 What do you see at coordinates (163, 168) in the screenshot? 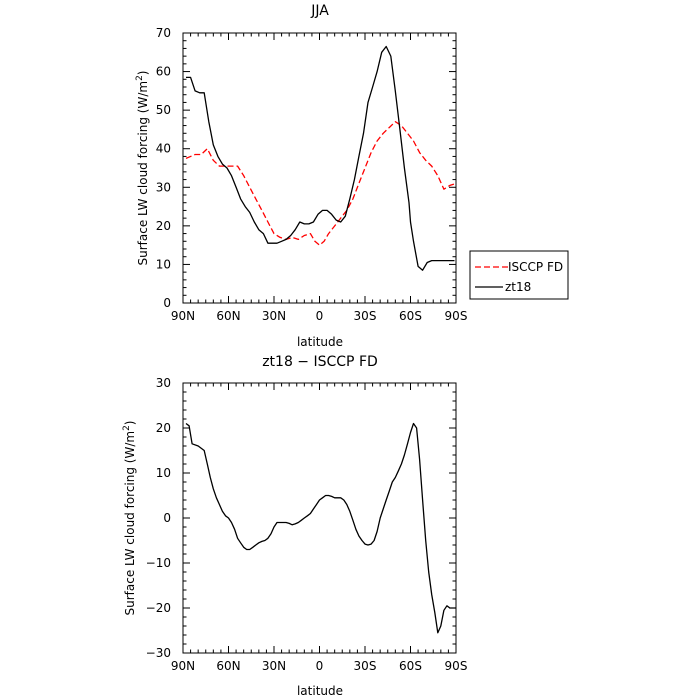
I see `y-tick-labels: 0 10 20 30 40 50 60 70` at bounding box center [163, 168].